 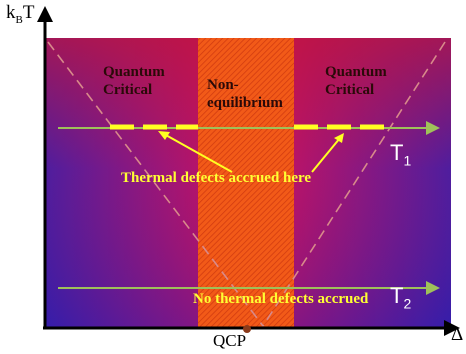 What do you see at coordinates (326, 155) in the screenshot?
I see `annotation-arrow-right` at bounding box center [326, 155].